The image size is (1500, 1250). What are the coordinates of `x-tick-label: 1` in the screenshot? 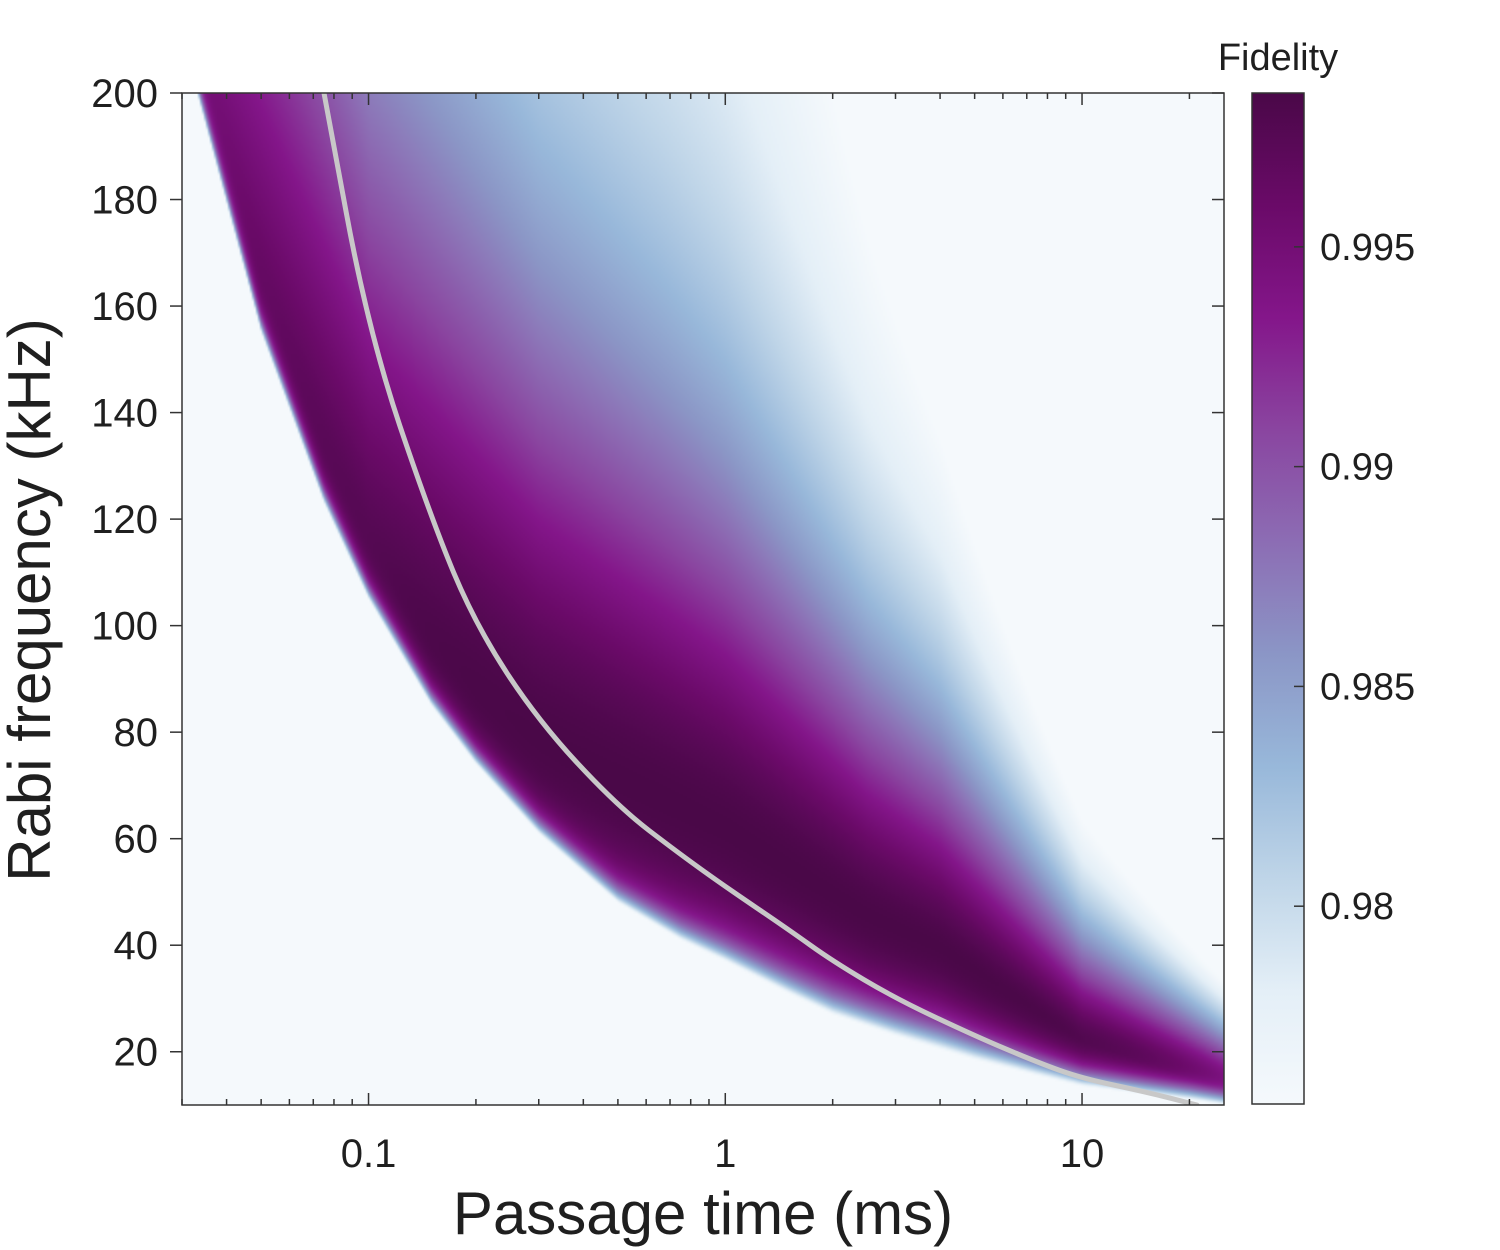 It's located at (725, 1154).